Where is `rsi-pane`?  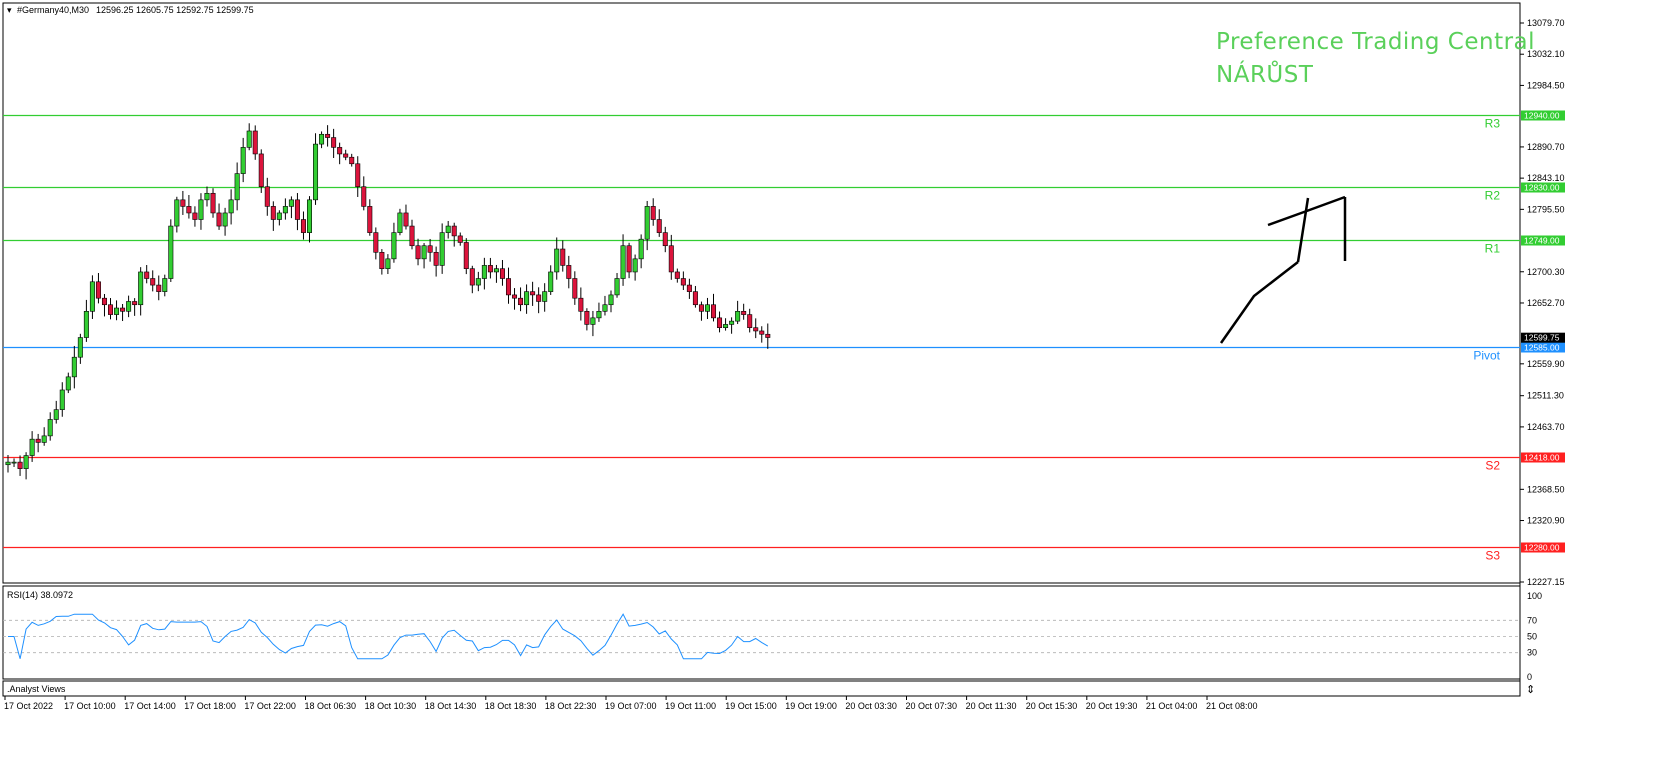
rsi-pane is located at coordinates (761, 632).